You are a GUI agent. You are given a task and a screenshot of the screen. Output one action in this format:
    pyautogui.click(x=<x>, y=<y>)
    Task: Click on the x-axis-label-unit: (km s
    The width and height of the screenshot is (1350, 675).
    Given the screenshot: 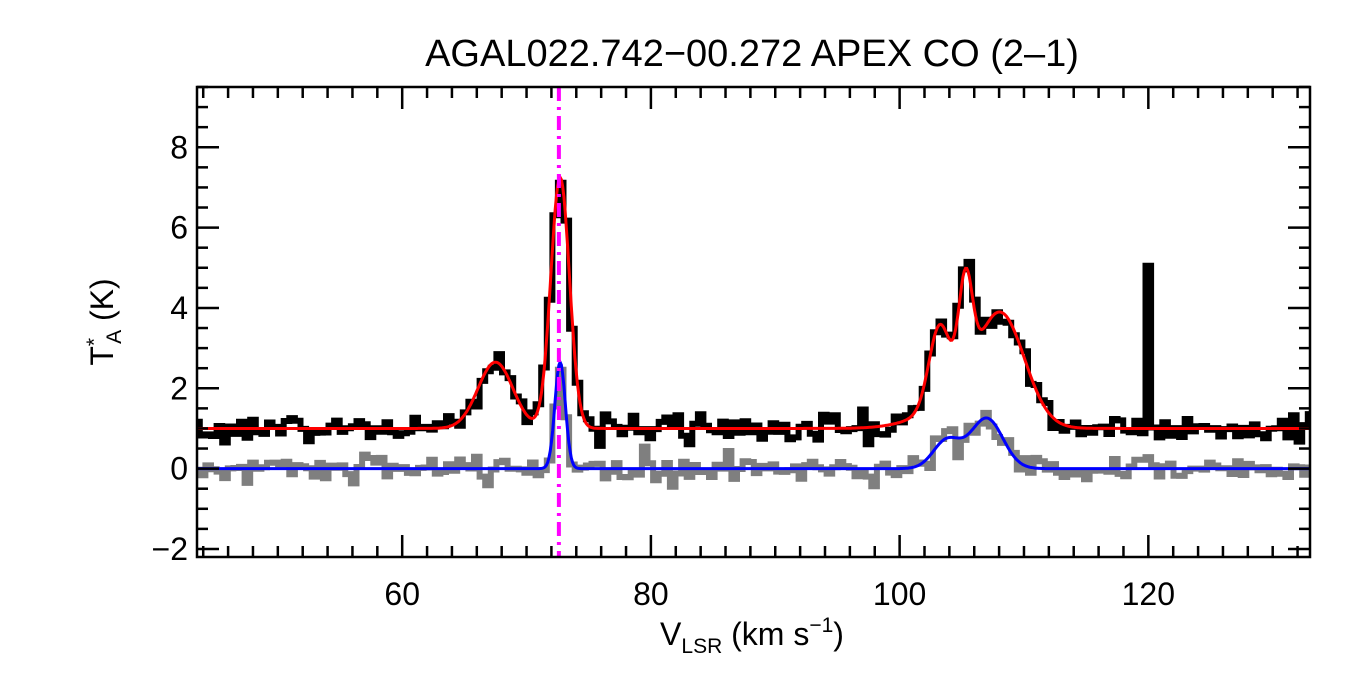 What is the action you would take?
    pyautogui.click(x=765, y=634)
    